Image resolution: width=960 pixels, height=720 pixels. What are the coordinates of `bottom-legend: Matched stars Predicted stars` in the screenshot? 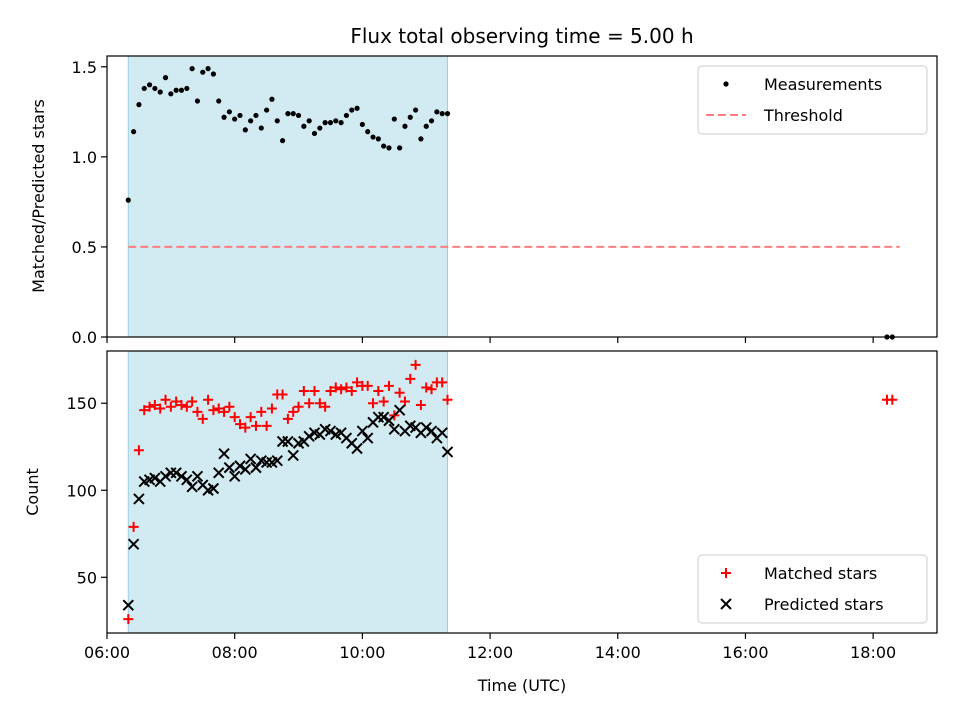 It's located at (812, 589).